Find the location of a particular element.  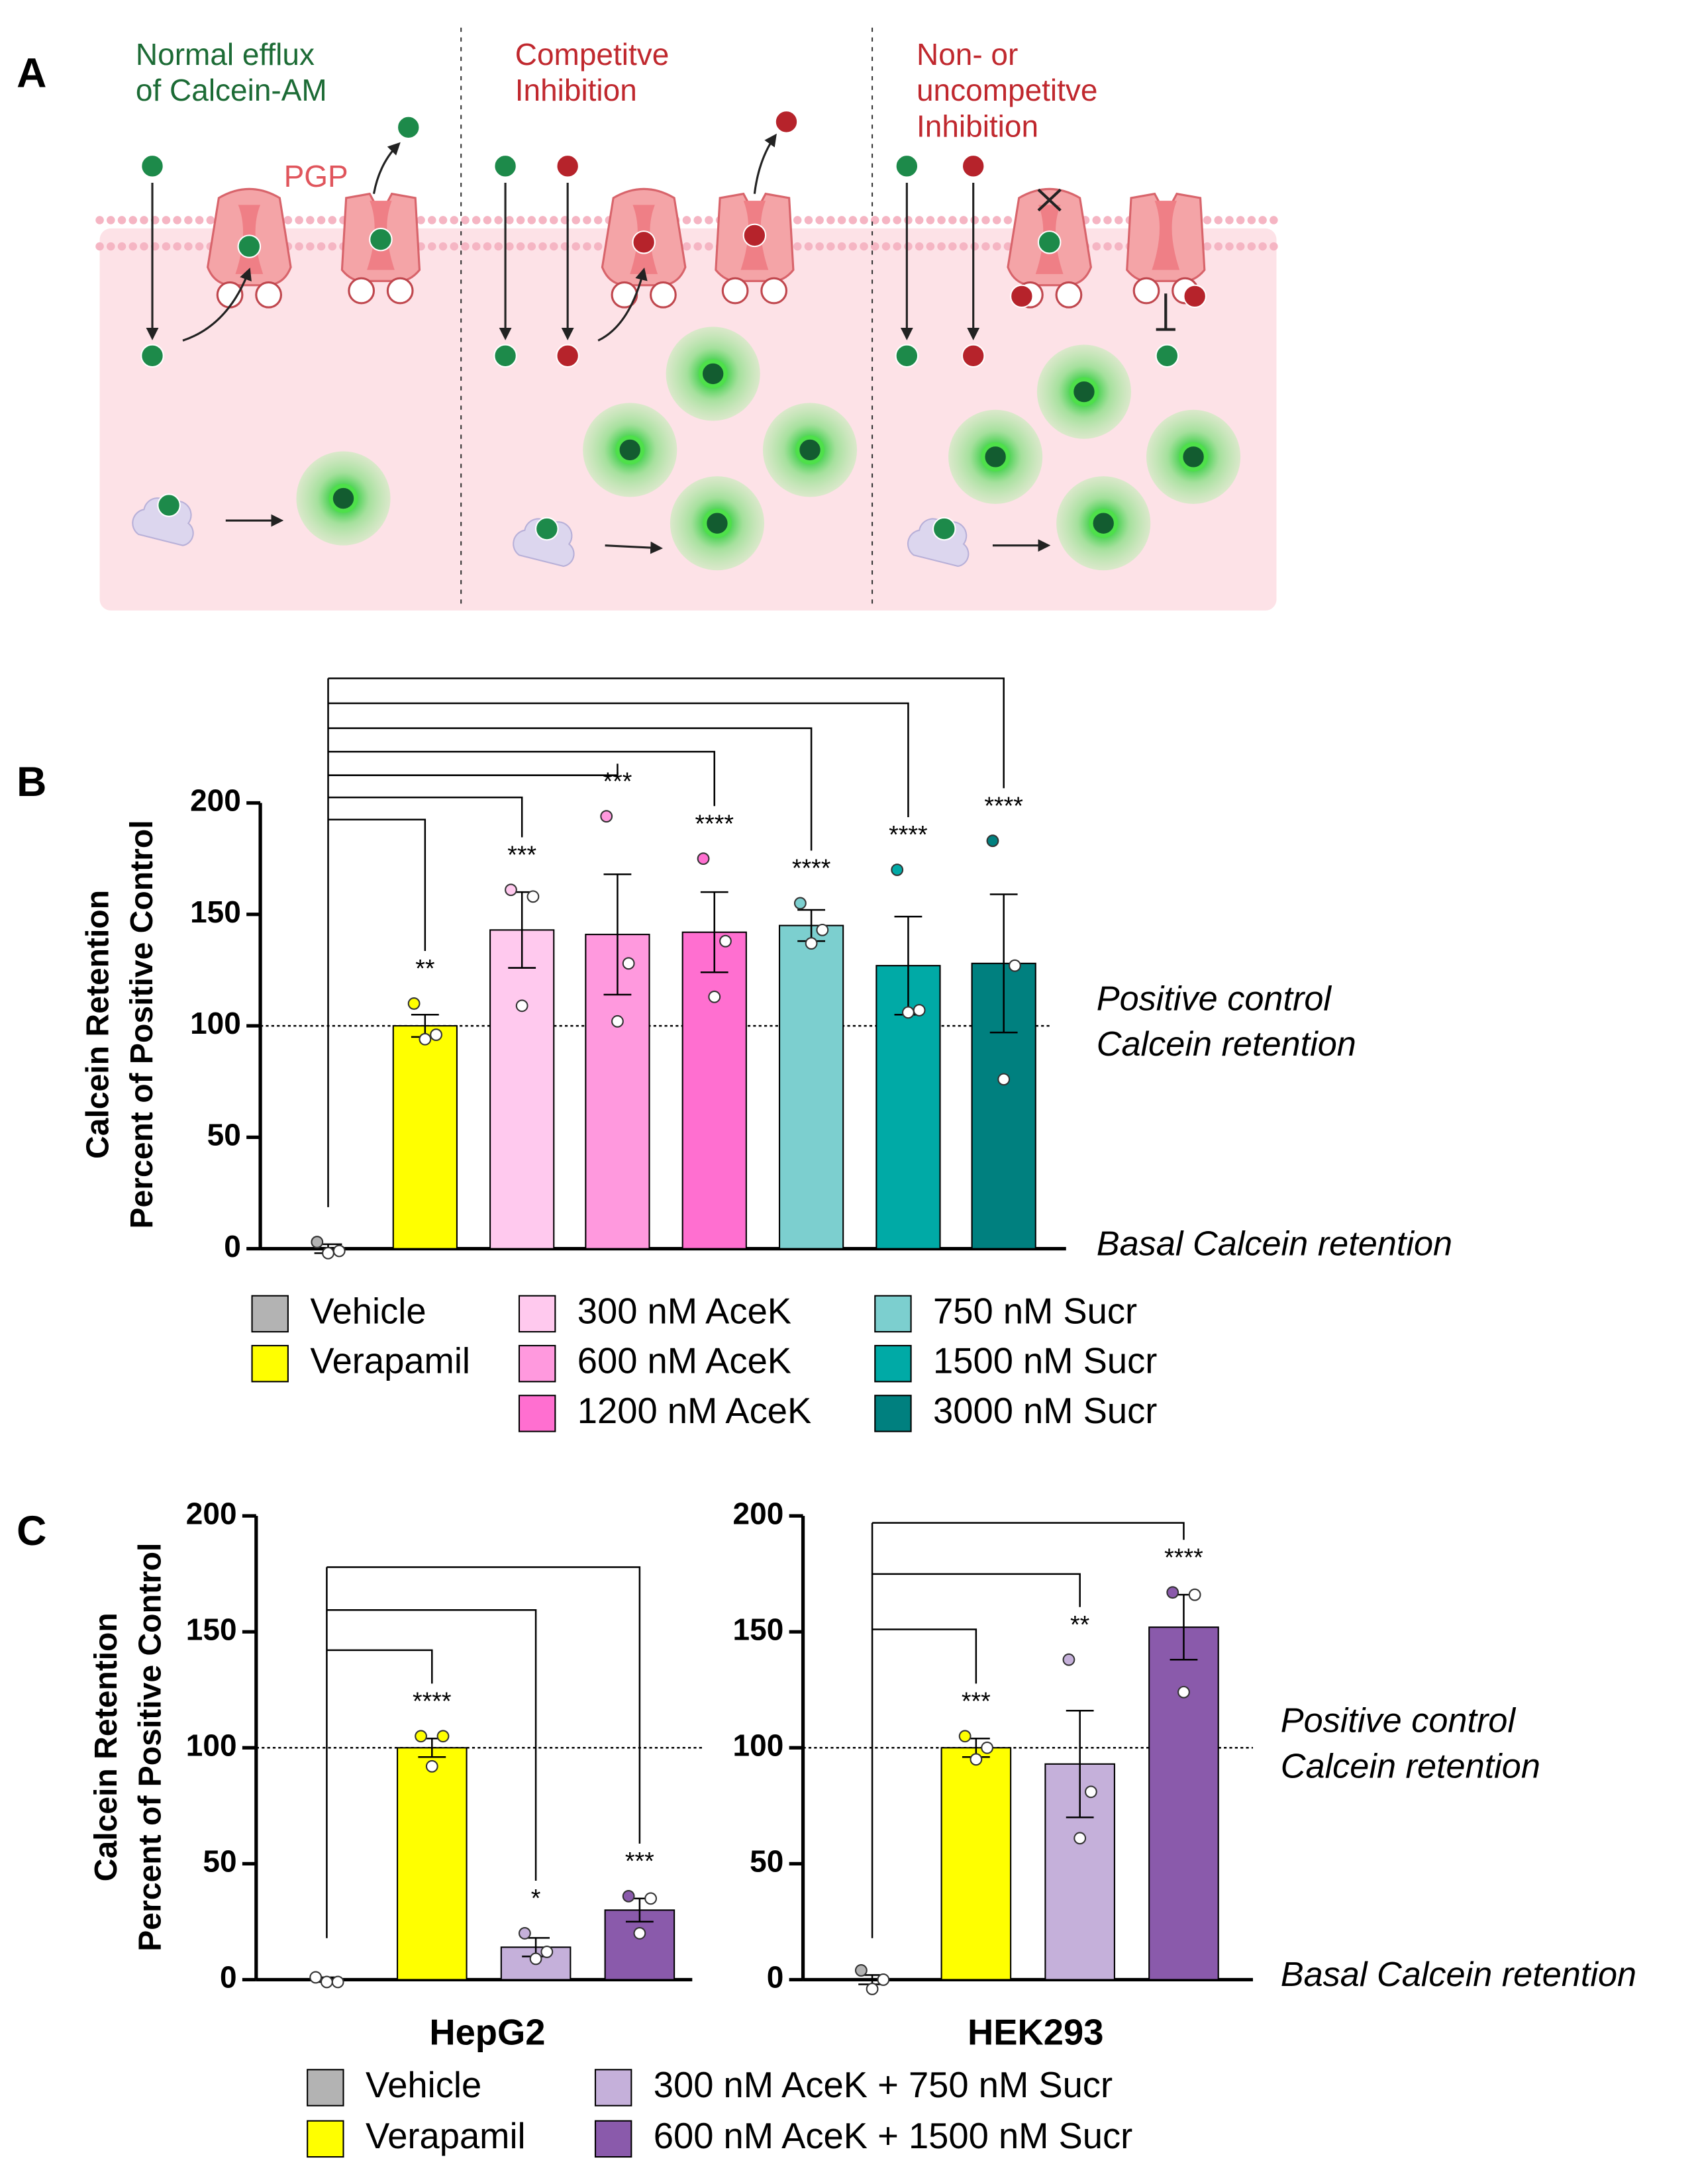

section-title: uncompetitve is located at coordinates (1008, 90).